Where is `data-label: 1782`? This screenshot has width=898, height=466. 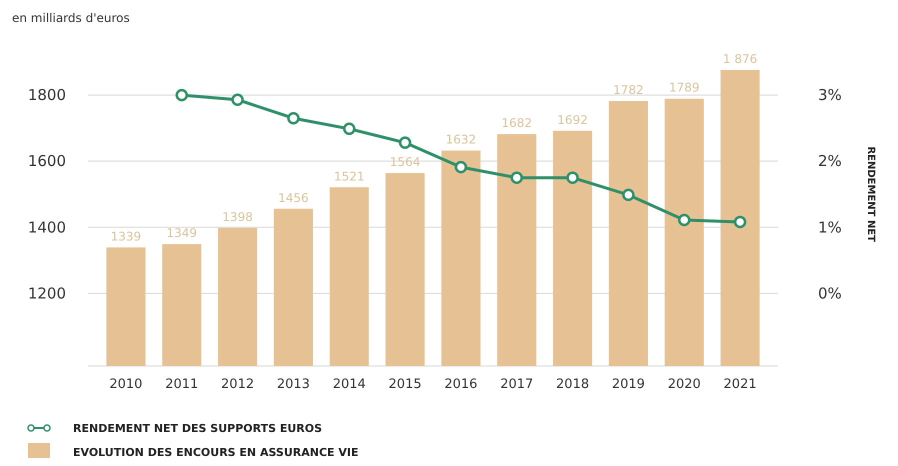 data-label: 1782 is located at coordinates (628, 90).